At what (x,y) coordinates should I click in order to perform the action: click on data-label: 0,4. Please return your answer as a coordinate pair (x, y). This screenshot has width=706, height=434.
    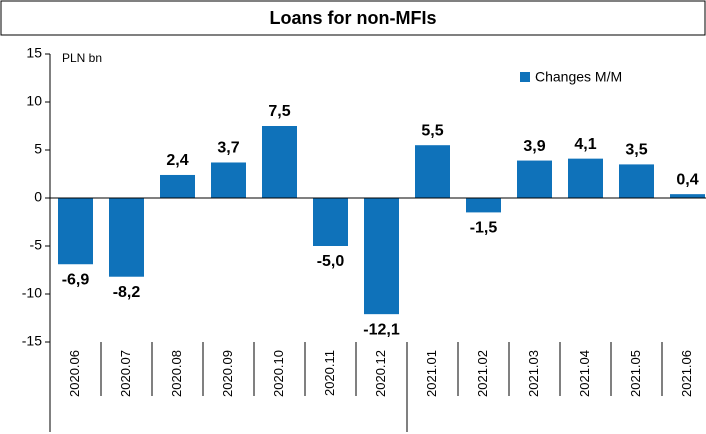
    Looking at the image, I should click on (687, 179).